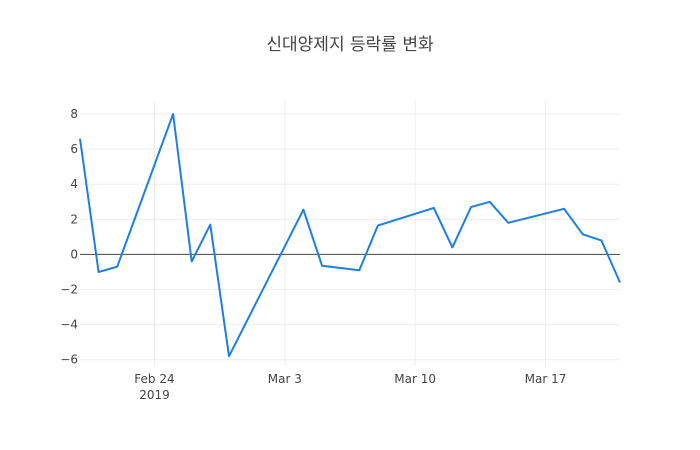  What do you see at coordinates (285, 379) in the screenshot?
I see `x-tick-label: Mar 3` at bounding box center [285, 379].